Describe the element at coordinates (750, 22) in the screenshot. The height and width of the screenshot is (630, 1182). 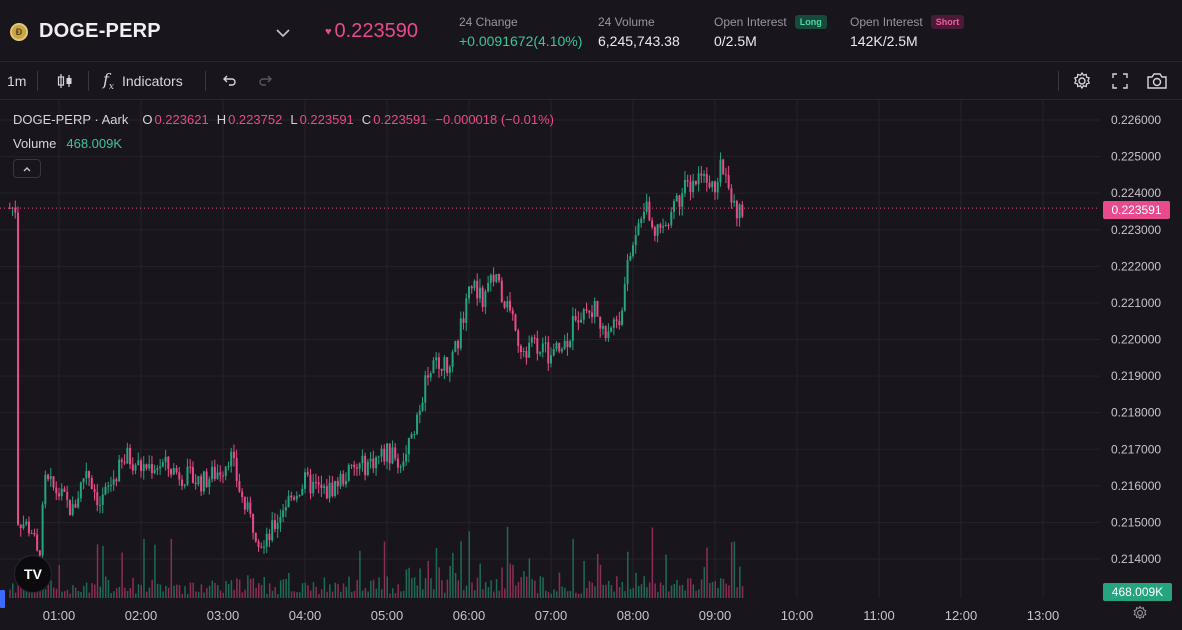
I see `stat-label: Open Interest` at that location.